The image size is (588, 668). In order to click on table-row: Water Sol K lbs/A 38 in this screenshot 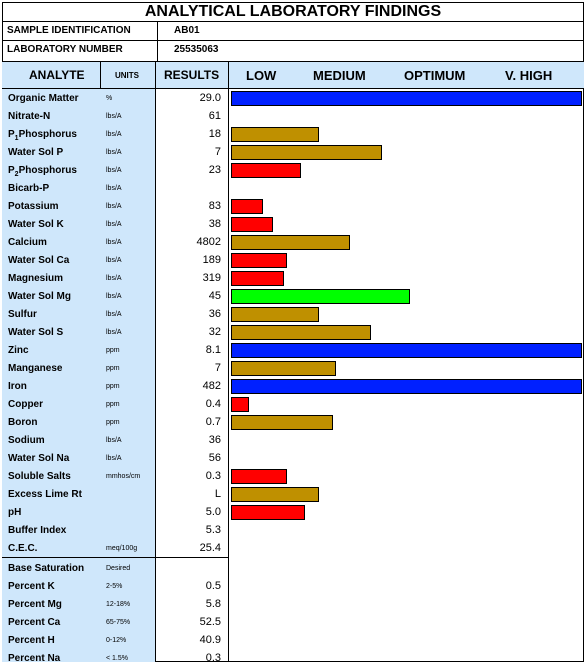, I will do `click(294, 225)`.